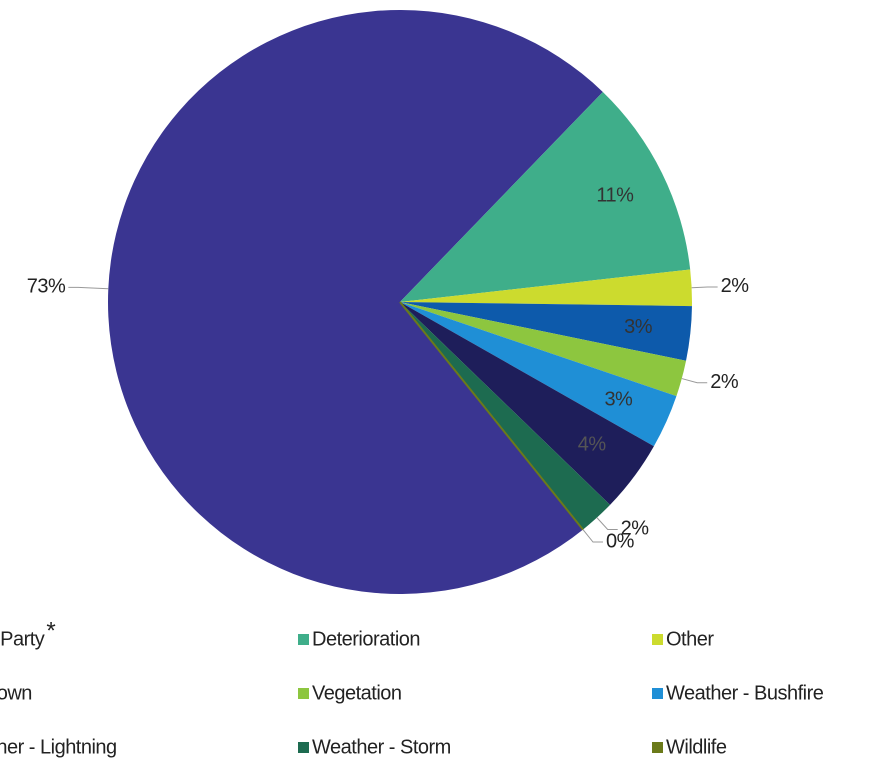  I want to click on data-label: 4%, so click(592, 445).